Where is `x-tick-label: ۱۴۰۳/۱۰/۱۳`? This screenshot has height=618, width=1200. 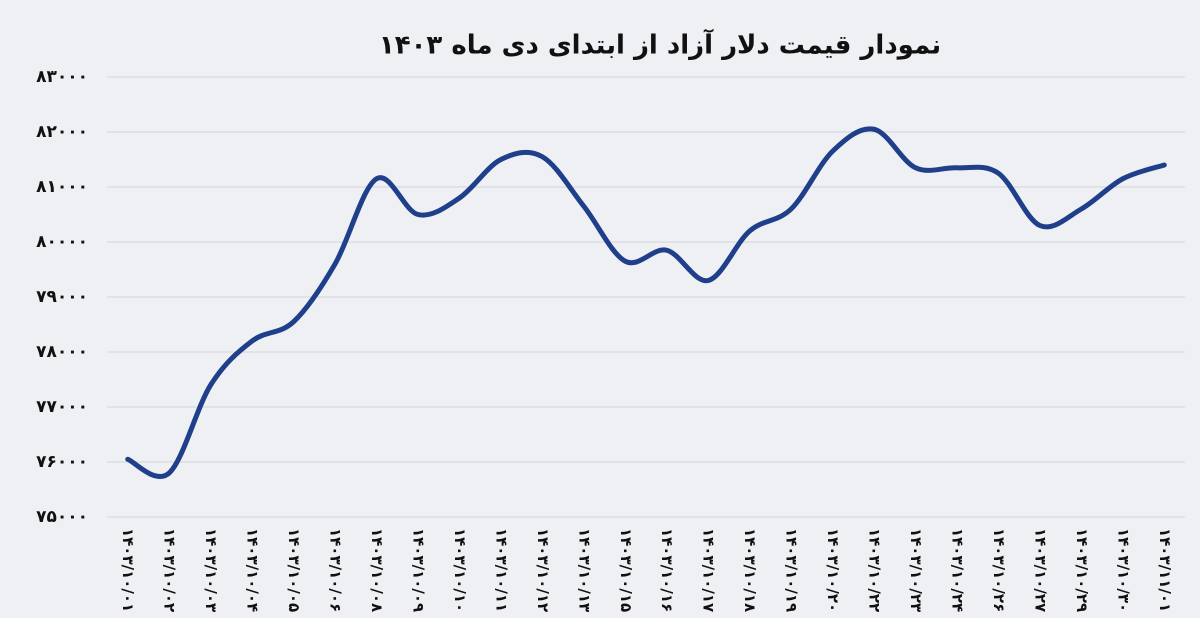
x-tick-label: ۱۴۰۳/۱۰/۱۳ is located at coordinates (584, 570).